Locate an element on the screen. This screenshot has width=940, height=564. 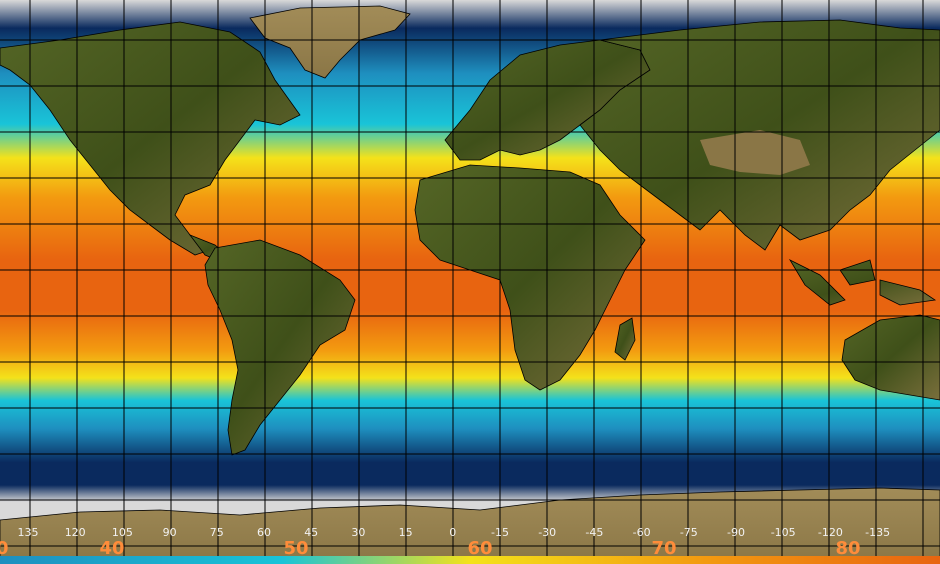
longitude-label: 45 is located at coordinates (311, 532).